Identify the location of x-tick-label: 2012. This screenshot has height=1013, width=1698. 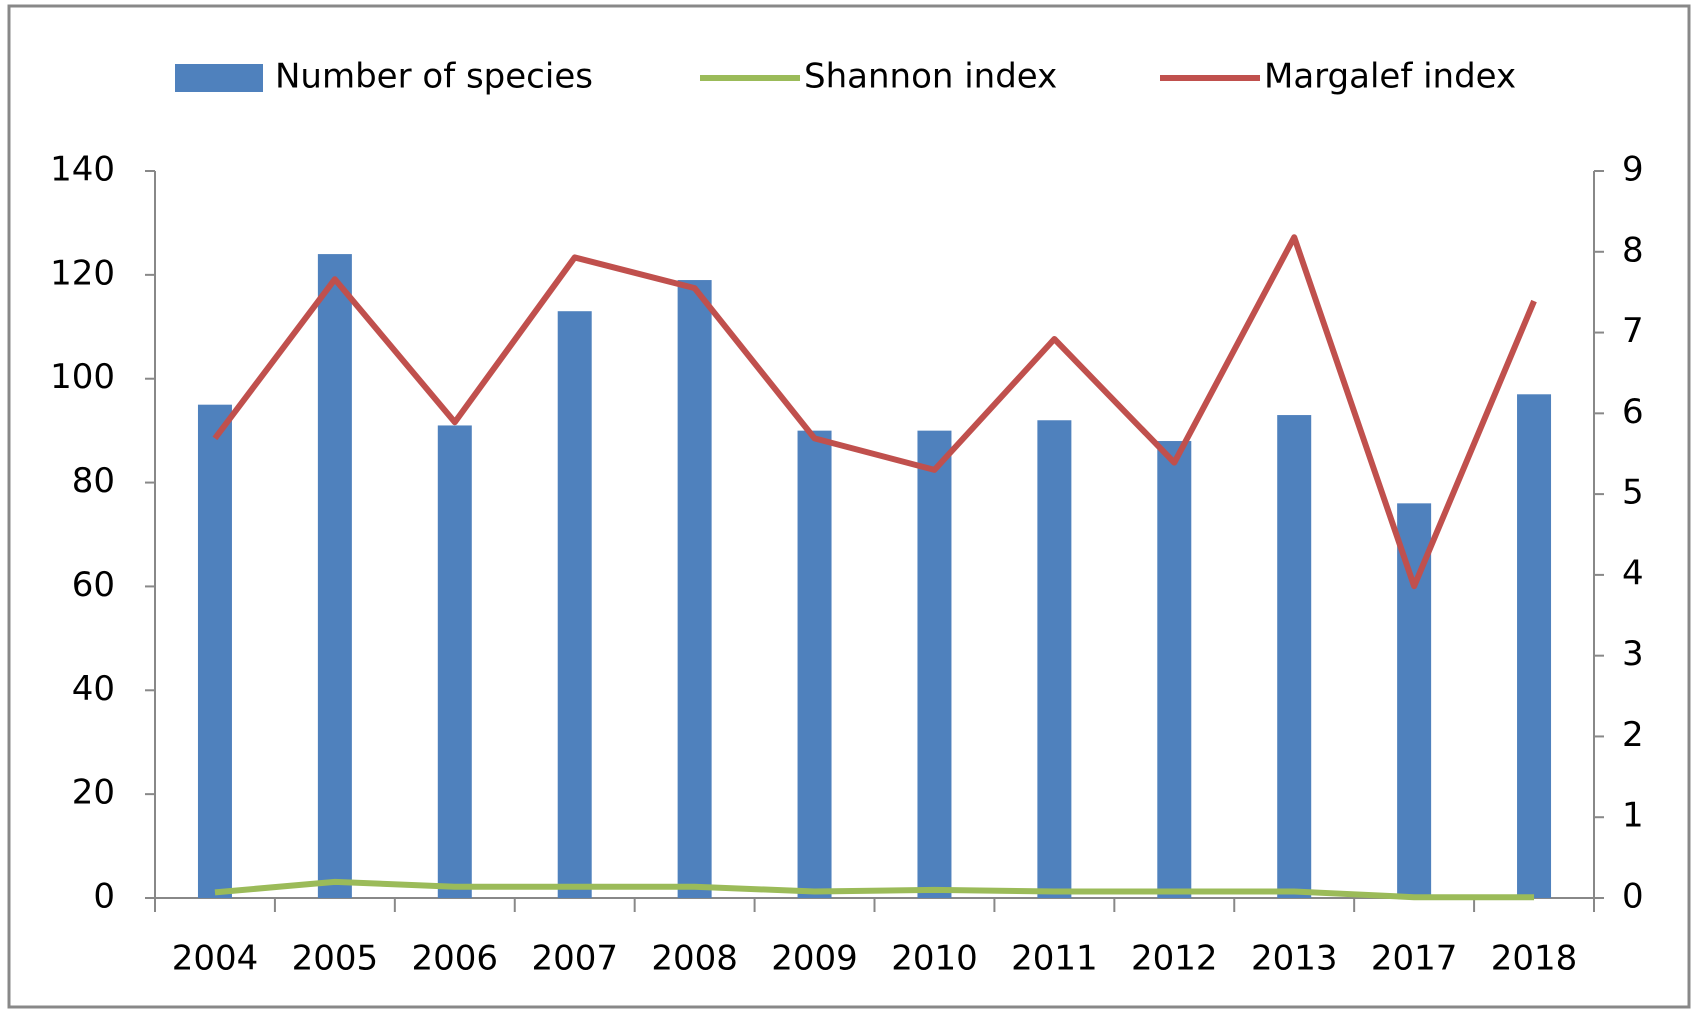
(1174, 959).